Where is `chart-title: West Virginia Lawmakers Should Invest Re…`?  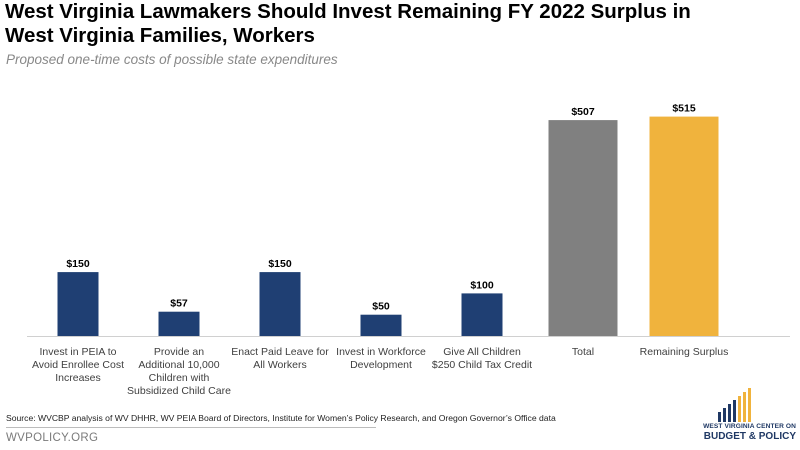 chart-title: West Virginia Lawmakers Should Invest Re… is located at coordinates (348, 23).